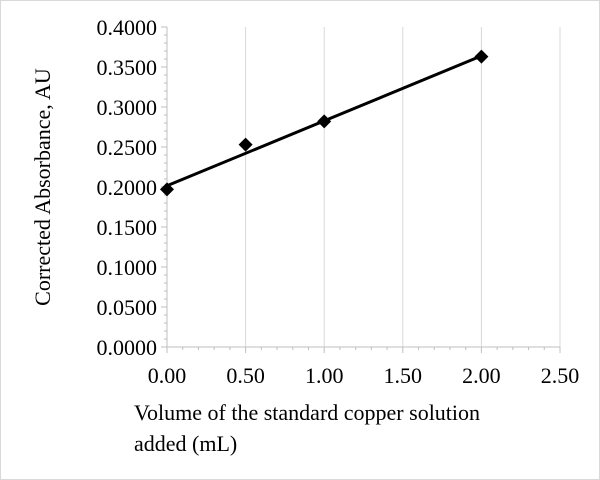  I want to click on x-axis-title-line-1: Volume of the standard copper solution, so click(307, 412).